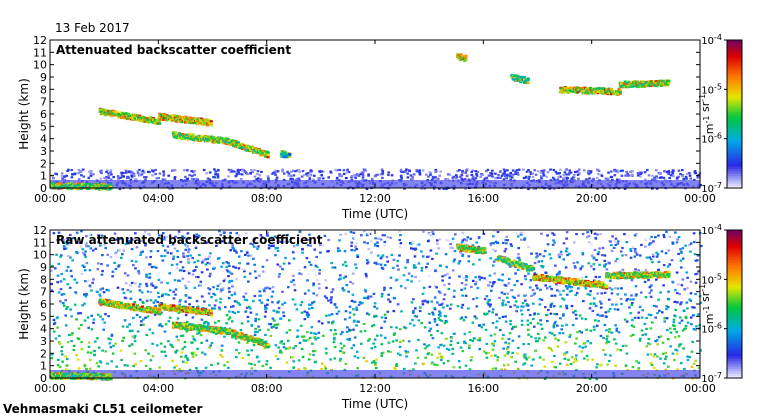 The width and height of the screenshot is (780, 420). Describe the element at coordinates (189, 240) in the screenshot. I see `panel-title: Raw attenuated backscatter coefficient` at that location.